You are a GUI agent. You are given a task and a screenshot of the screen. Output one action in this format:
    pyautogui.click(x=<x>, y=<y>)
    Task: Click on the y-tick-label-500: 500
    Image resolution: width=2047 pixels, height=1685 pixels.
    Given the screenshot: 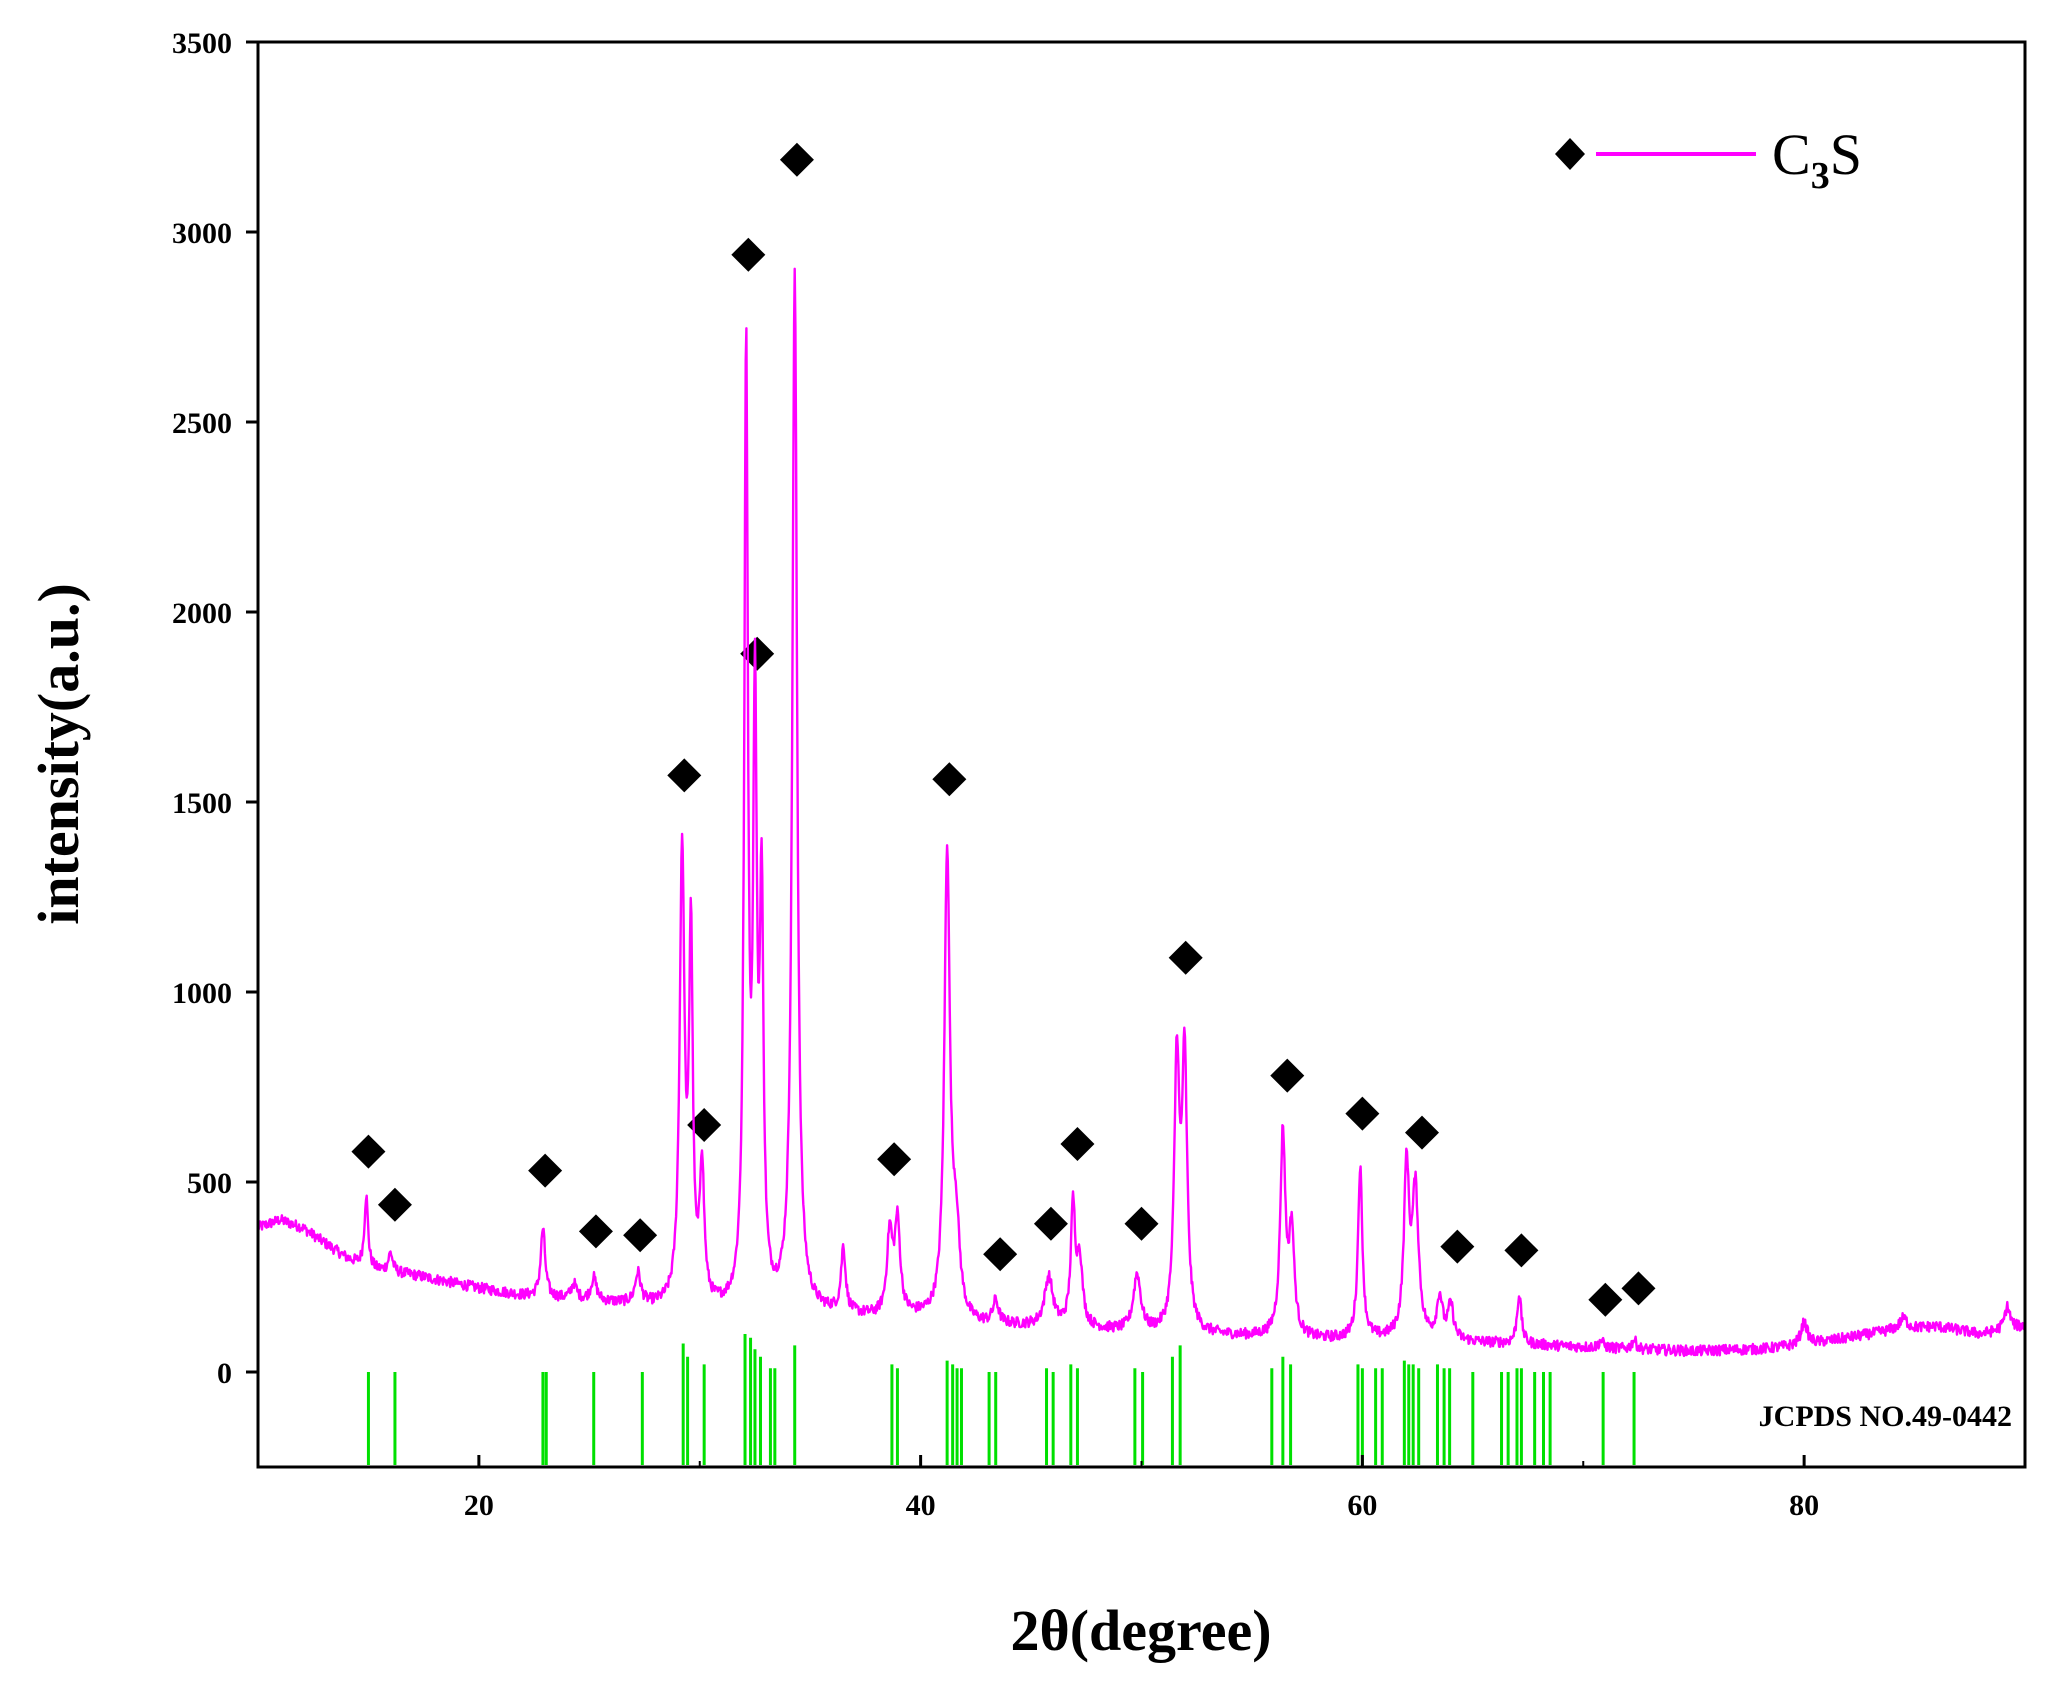 What is the action you would take?
    pyautogui.click(x=209, y=1183)
    